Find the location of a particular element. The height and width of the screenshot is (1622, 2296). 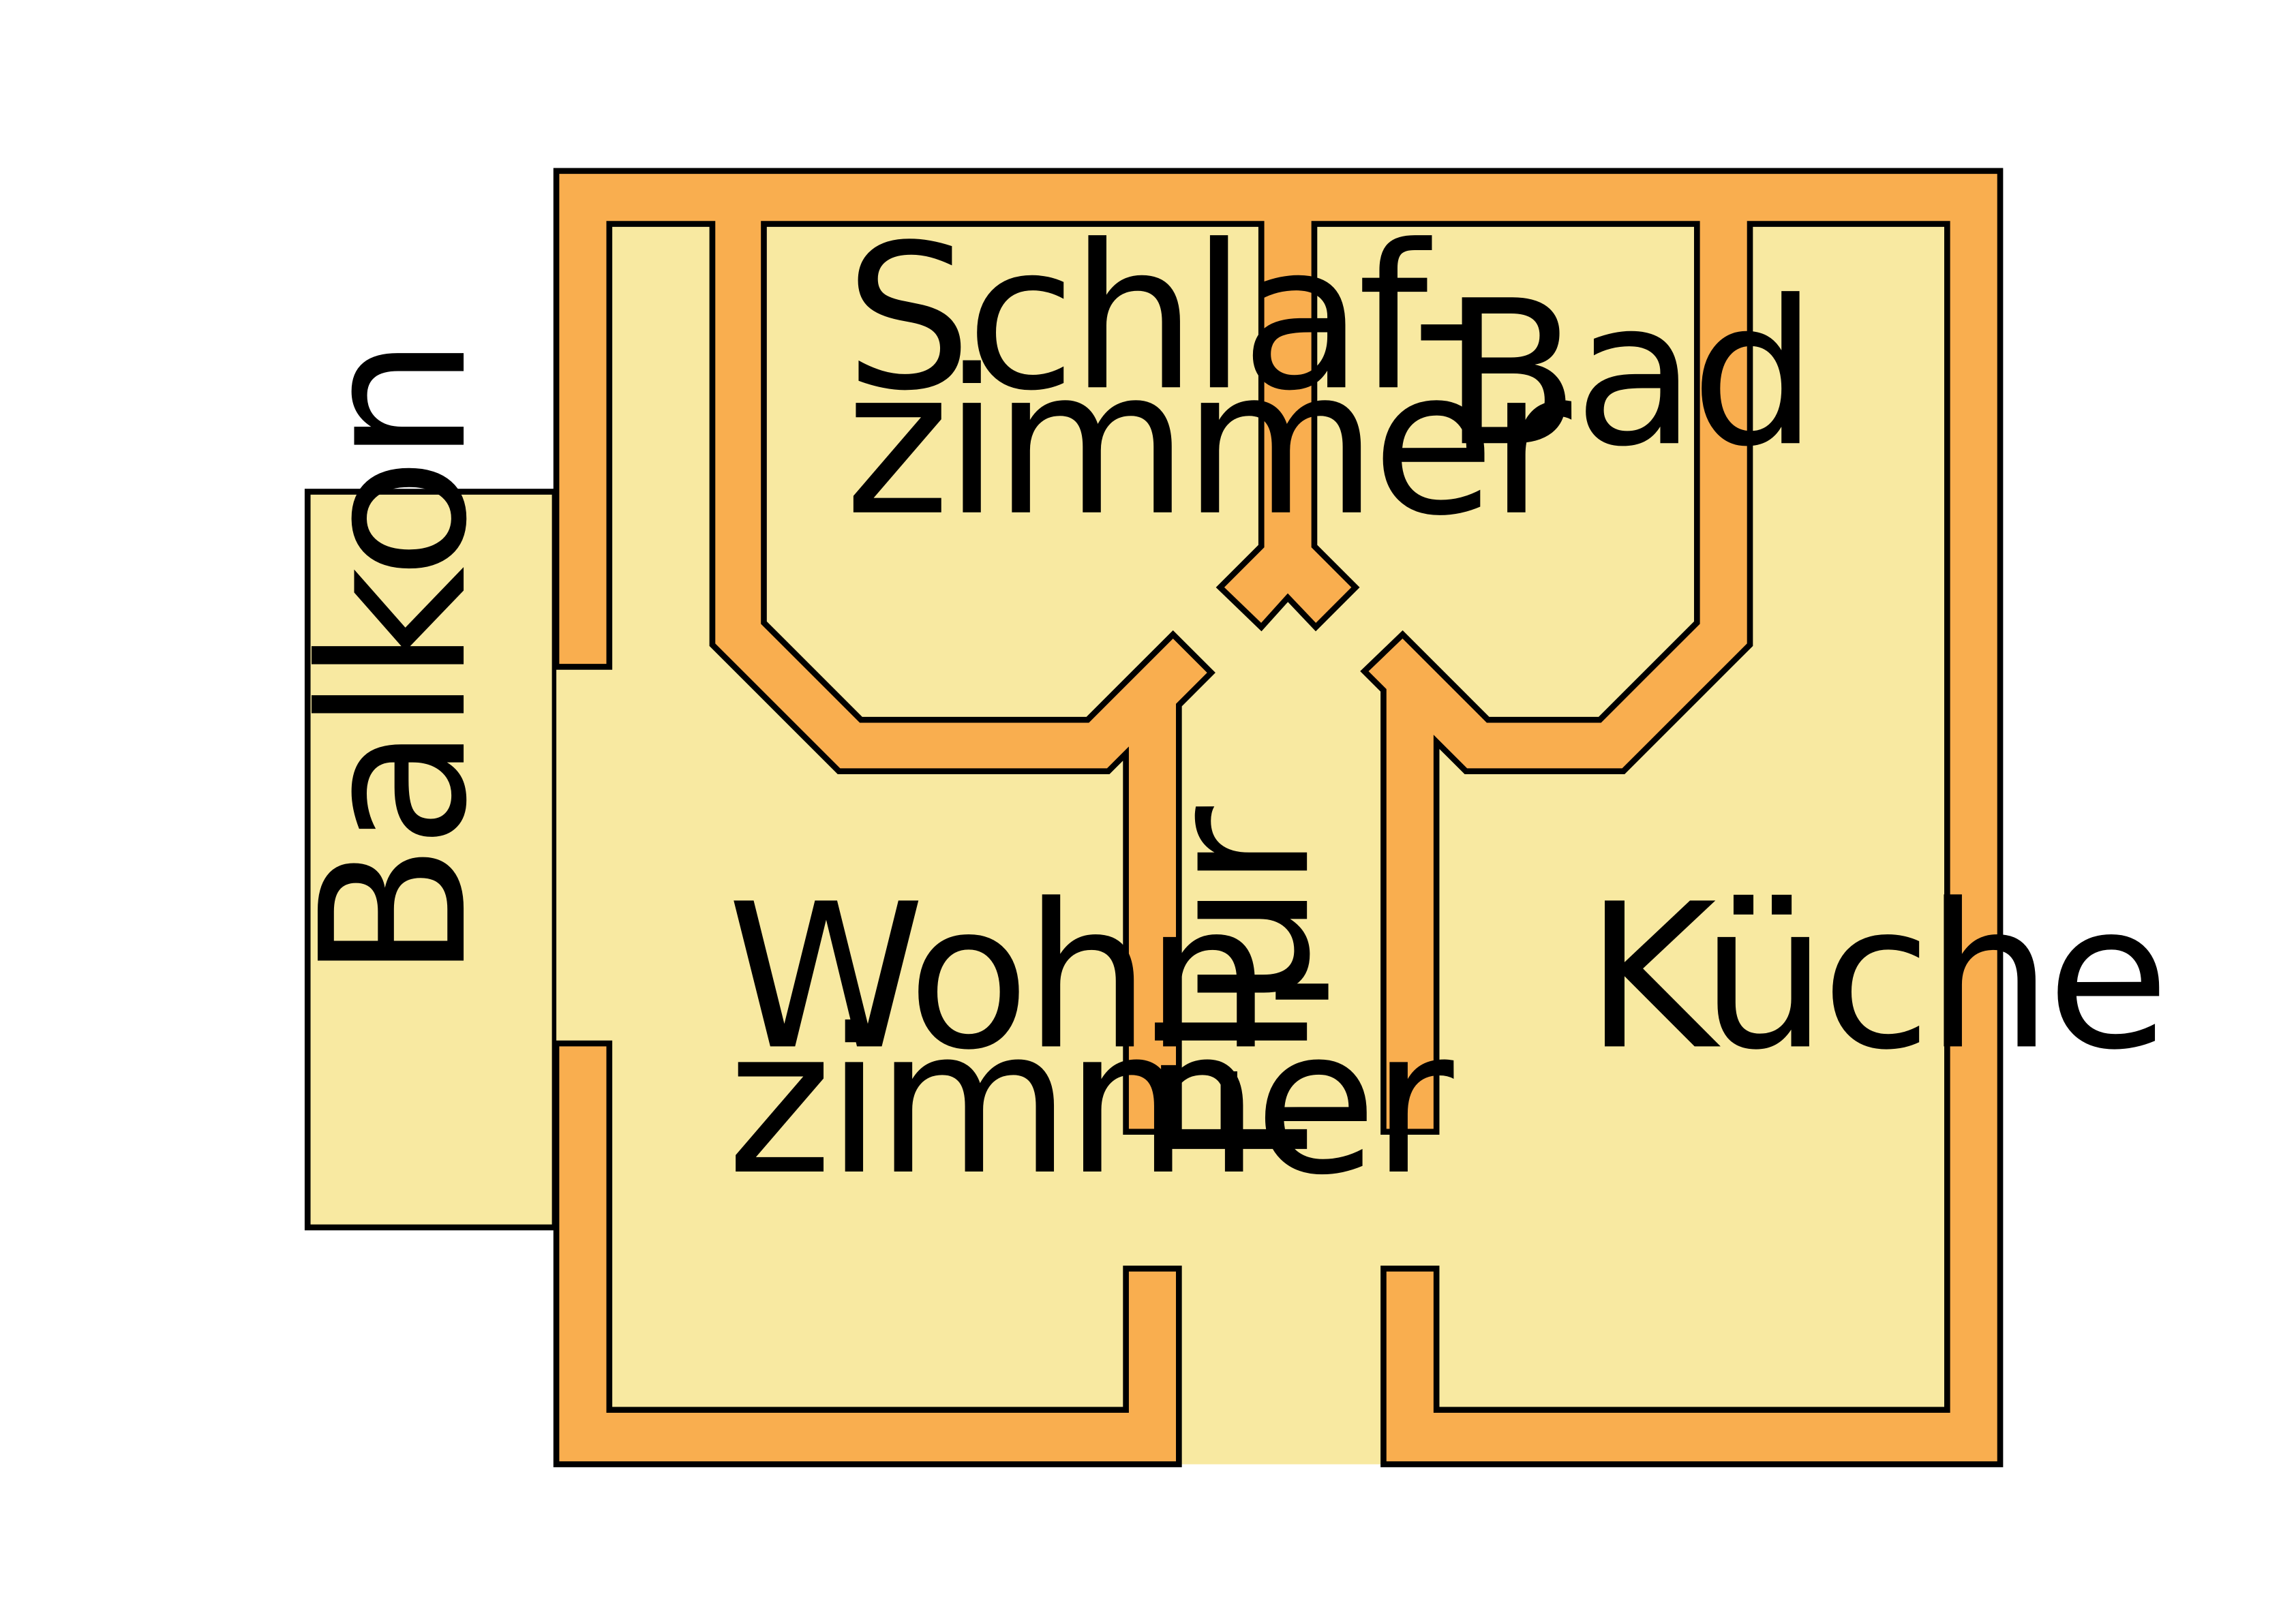

label-schlafzimmer-line2: zimmer is located at coordinates (1209, 443).